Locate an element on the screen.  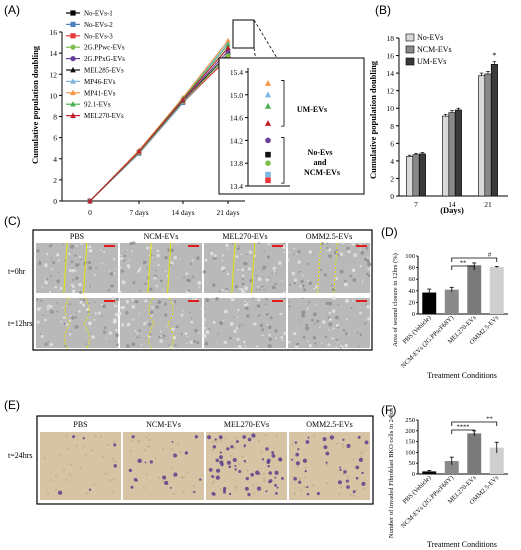
panel-e-image-grid: PBS NCM-EVs MEL270-EVs OMM2.5-EVs is located at coordinates (205, 460).